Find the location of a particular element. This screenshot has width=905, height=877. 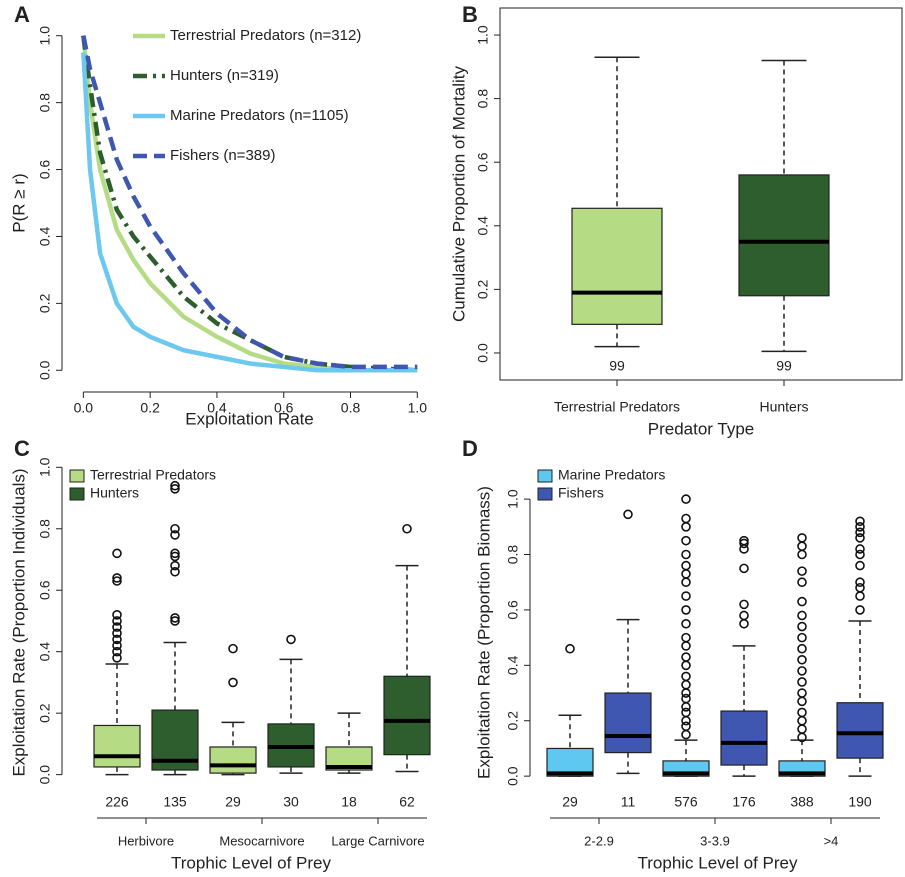

x-tick-label: 0.8 is located at coordinates (351, 408).